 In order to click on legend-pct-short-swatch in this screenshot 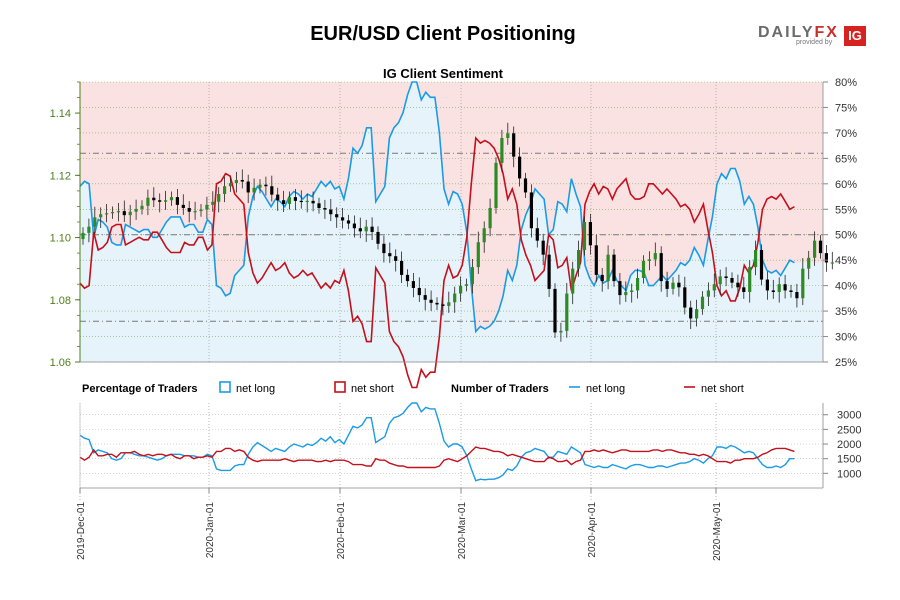, I will do `click(340, 387)`.